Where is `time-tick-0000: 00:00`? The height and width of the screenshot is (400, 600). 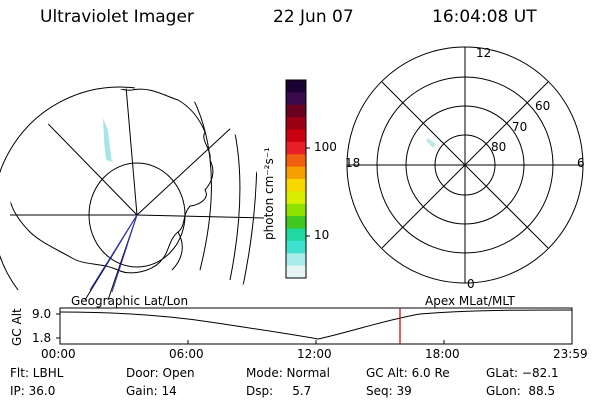
time-tick-0000: 00:00 is located at coordinates (58, 354).